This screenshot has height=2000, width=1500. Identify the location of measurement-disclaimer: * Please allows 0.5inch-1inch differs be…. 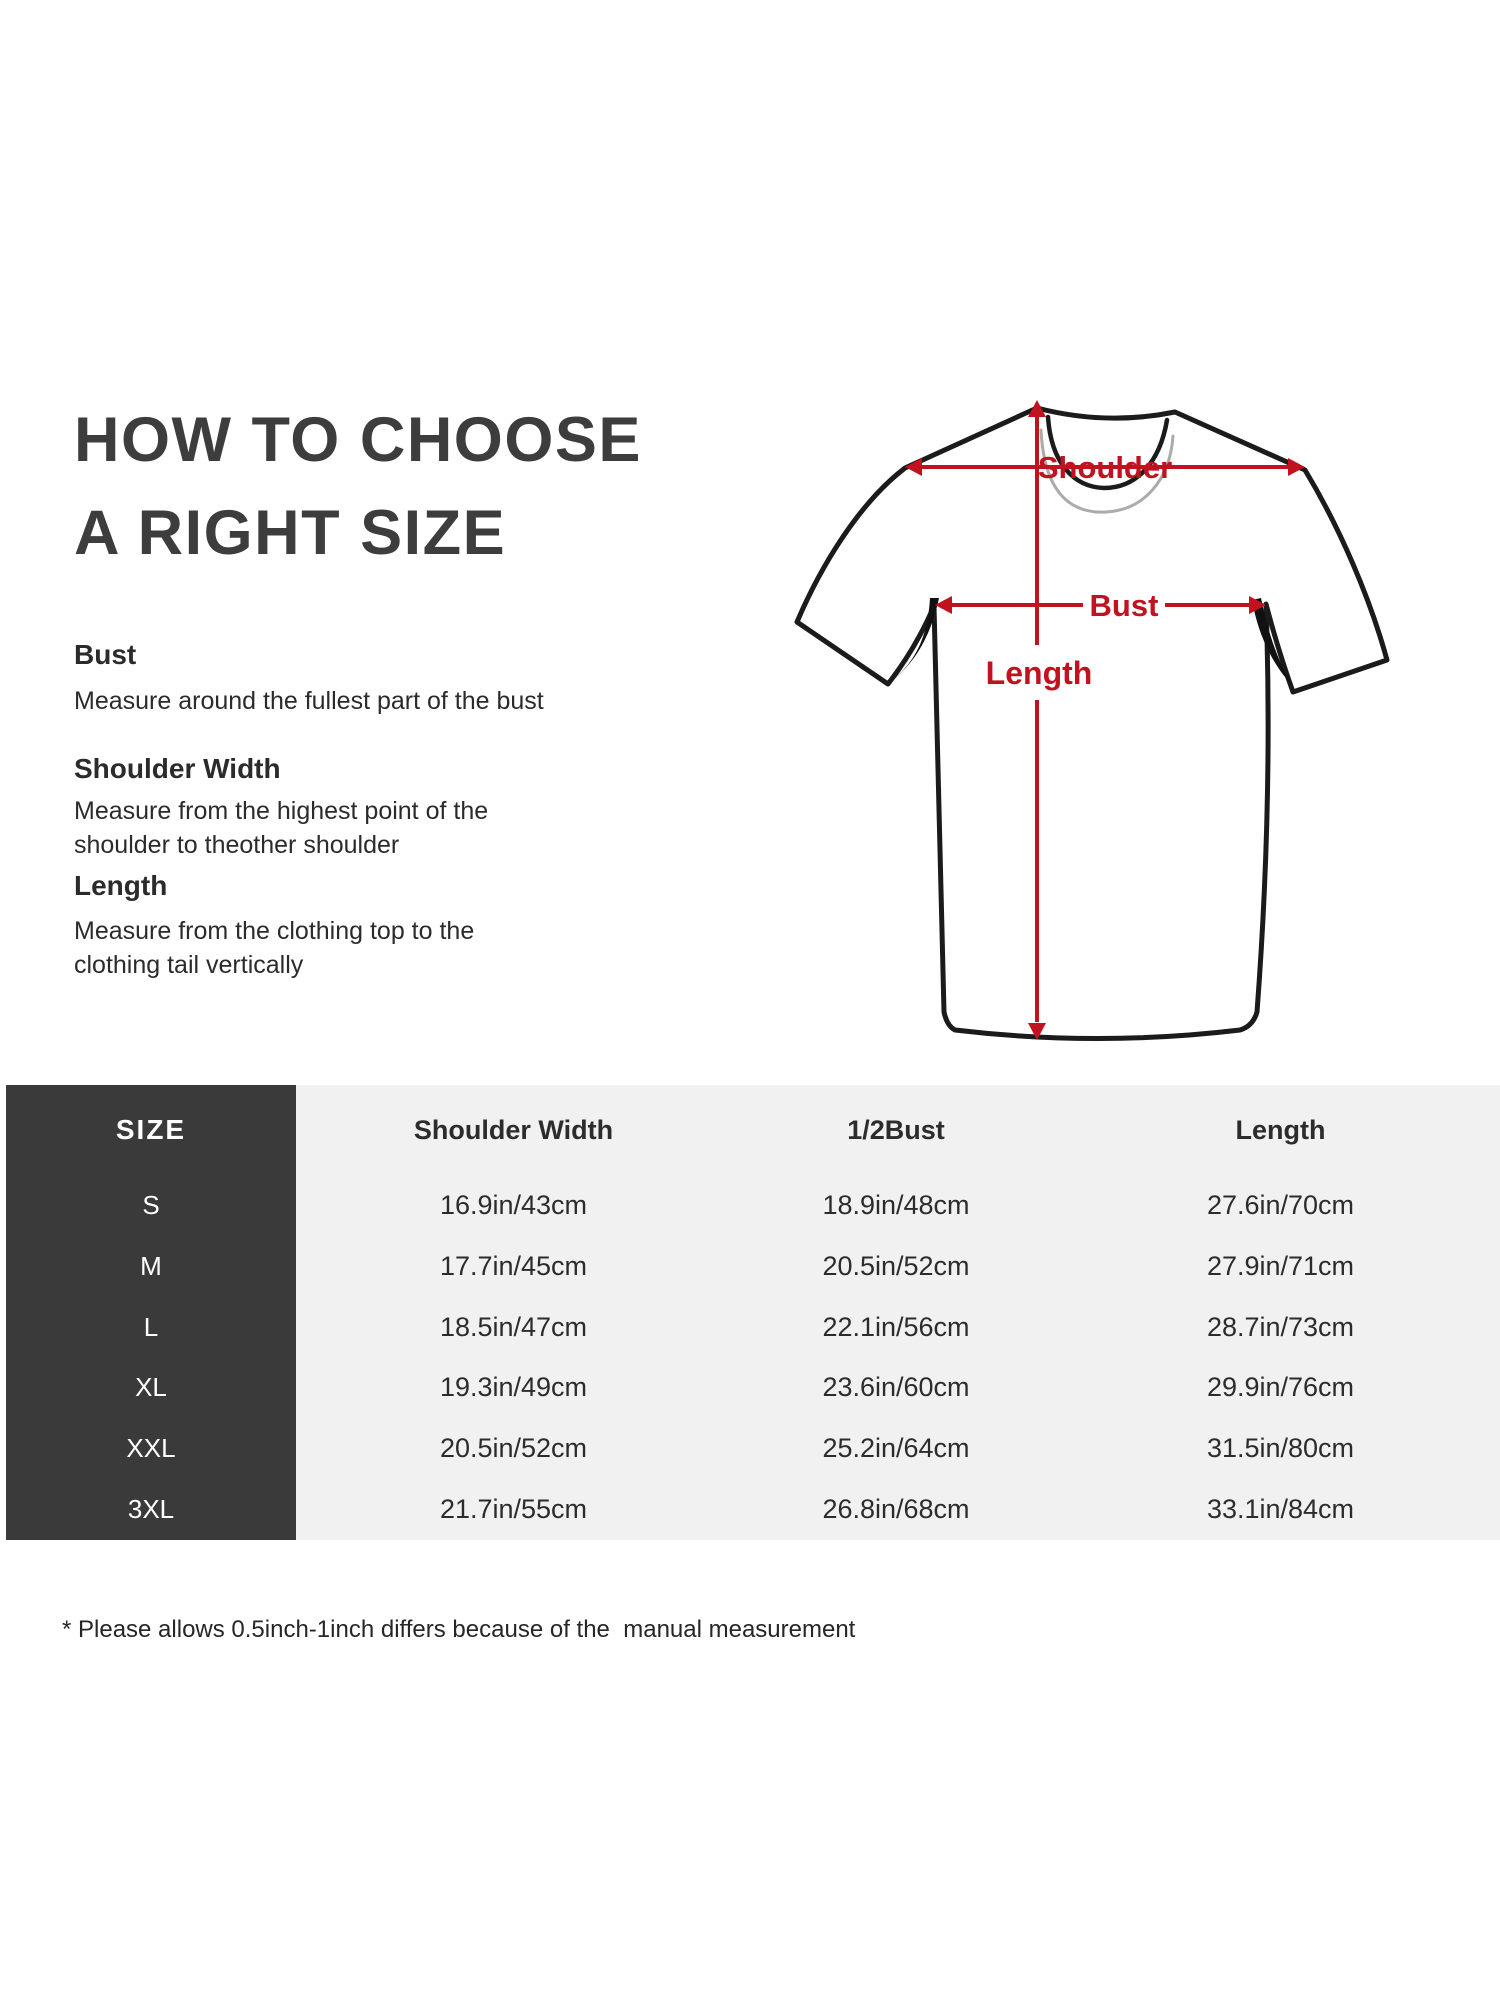
(459, 1629).